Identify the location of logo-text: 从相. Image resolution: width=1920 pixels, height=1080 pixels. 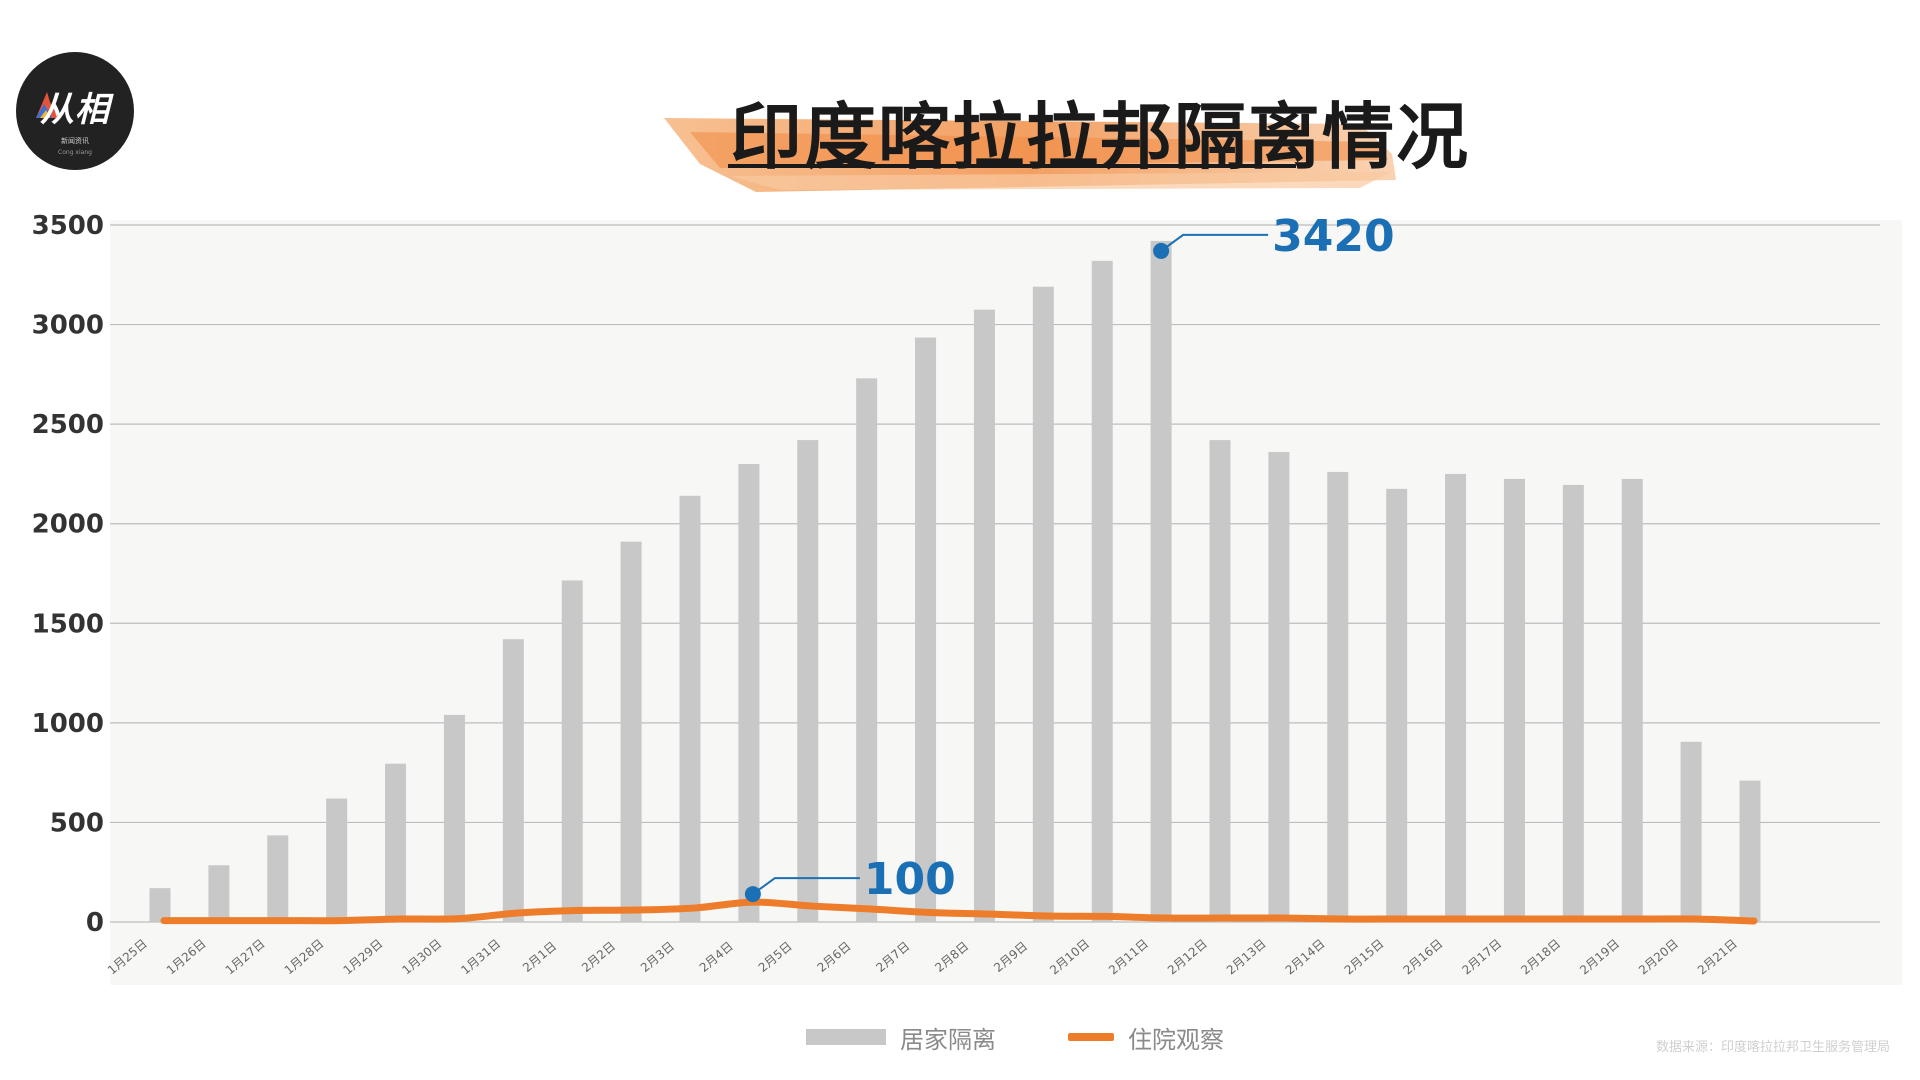
(75, 110).